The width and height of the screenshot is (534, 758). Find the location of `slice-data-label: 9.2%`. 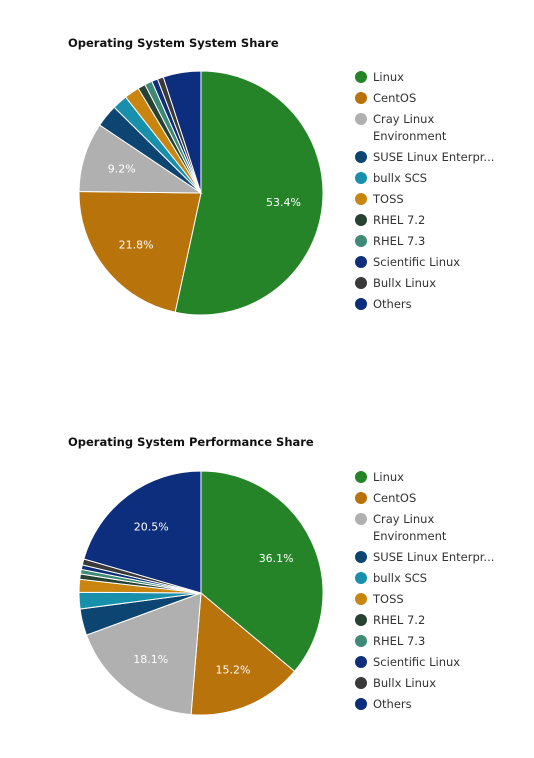

slice-data-label: 9.2% is located at coordinates (122, 168).